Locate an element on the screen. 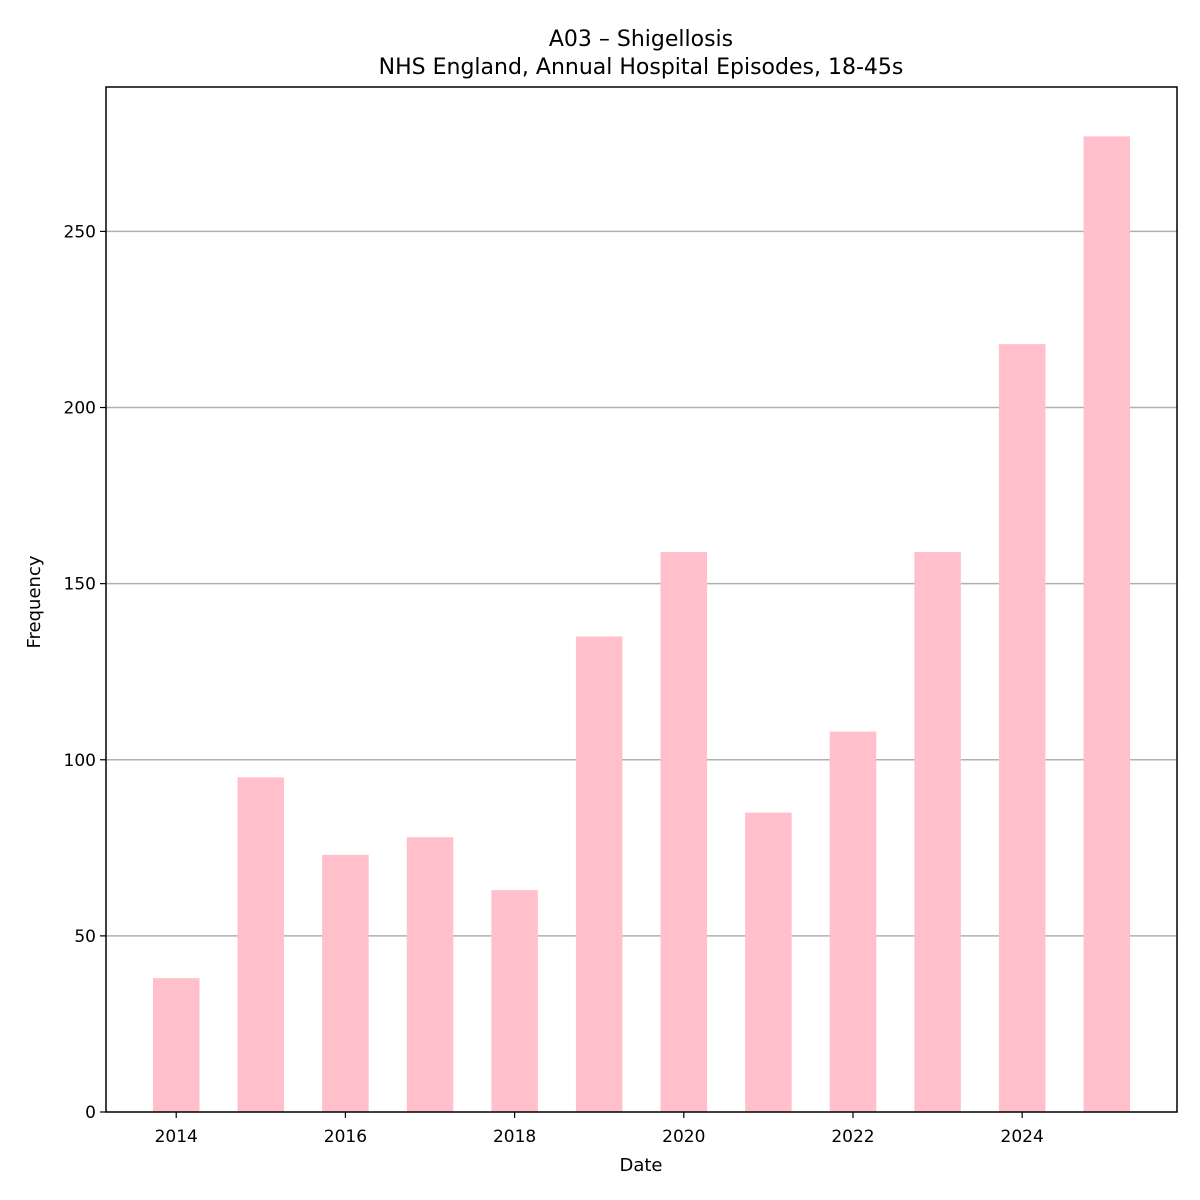 This screenshot has width=1200, height=1200. y-tick-label: 200 is located at coordinates (80, 409).